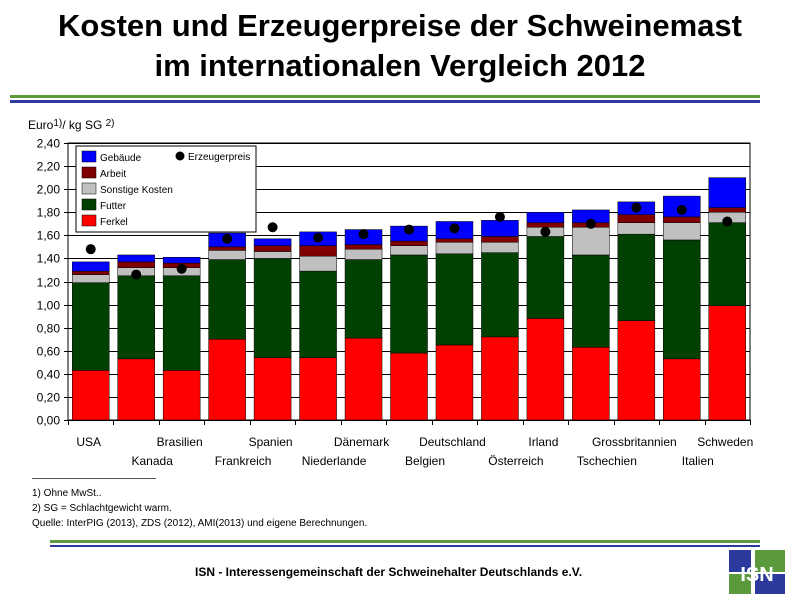 The image size is (800, 600). I want to click on title-rule-blue, so click(385, 101).